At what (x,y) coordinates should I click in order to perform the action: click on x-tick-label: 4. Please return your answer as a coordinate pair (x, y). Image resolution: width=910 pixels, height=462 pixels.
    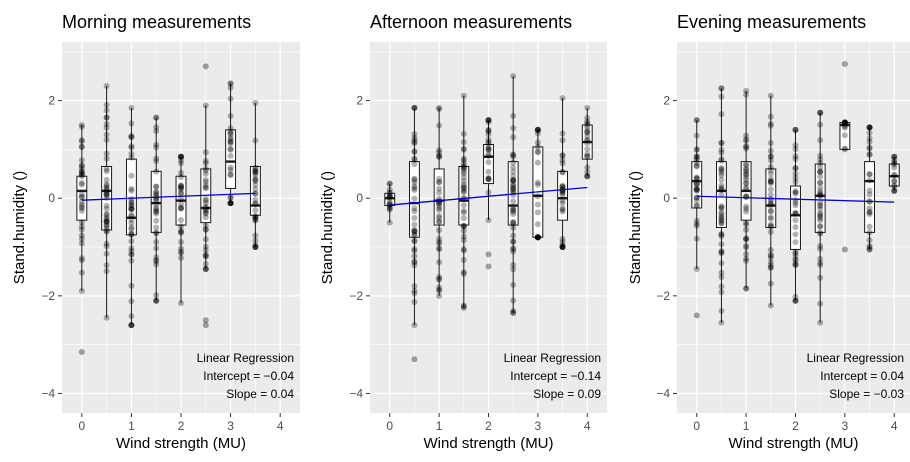
    Looking at the image, I should click on (587, 426).